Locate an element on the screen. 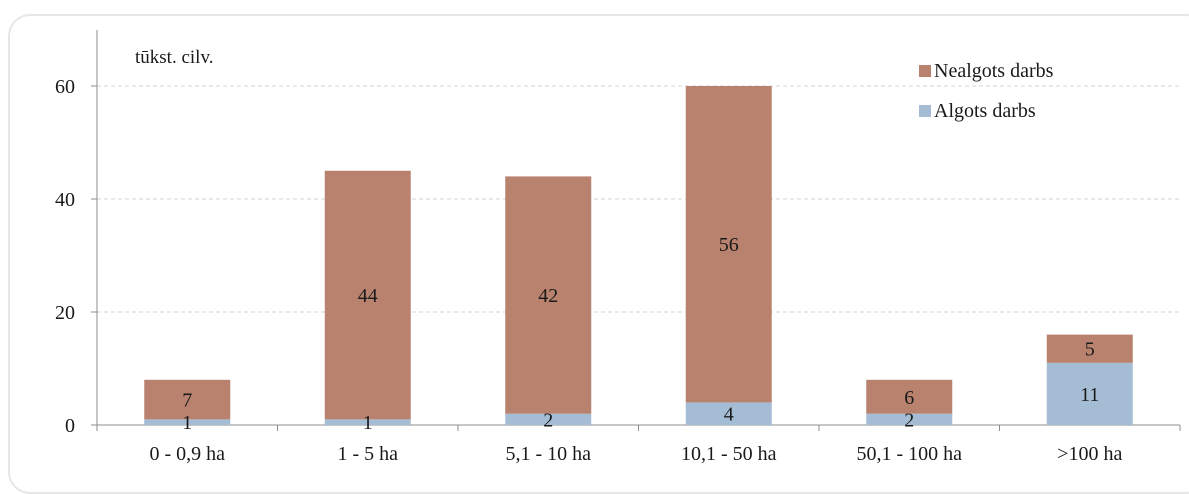 This screenshot has height=494, width=1189. data-label: 56 is located at coordinates (729, 245).